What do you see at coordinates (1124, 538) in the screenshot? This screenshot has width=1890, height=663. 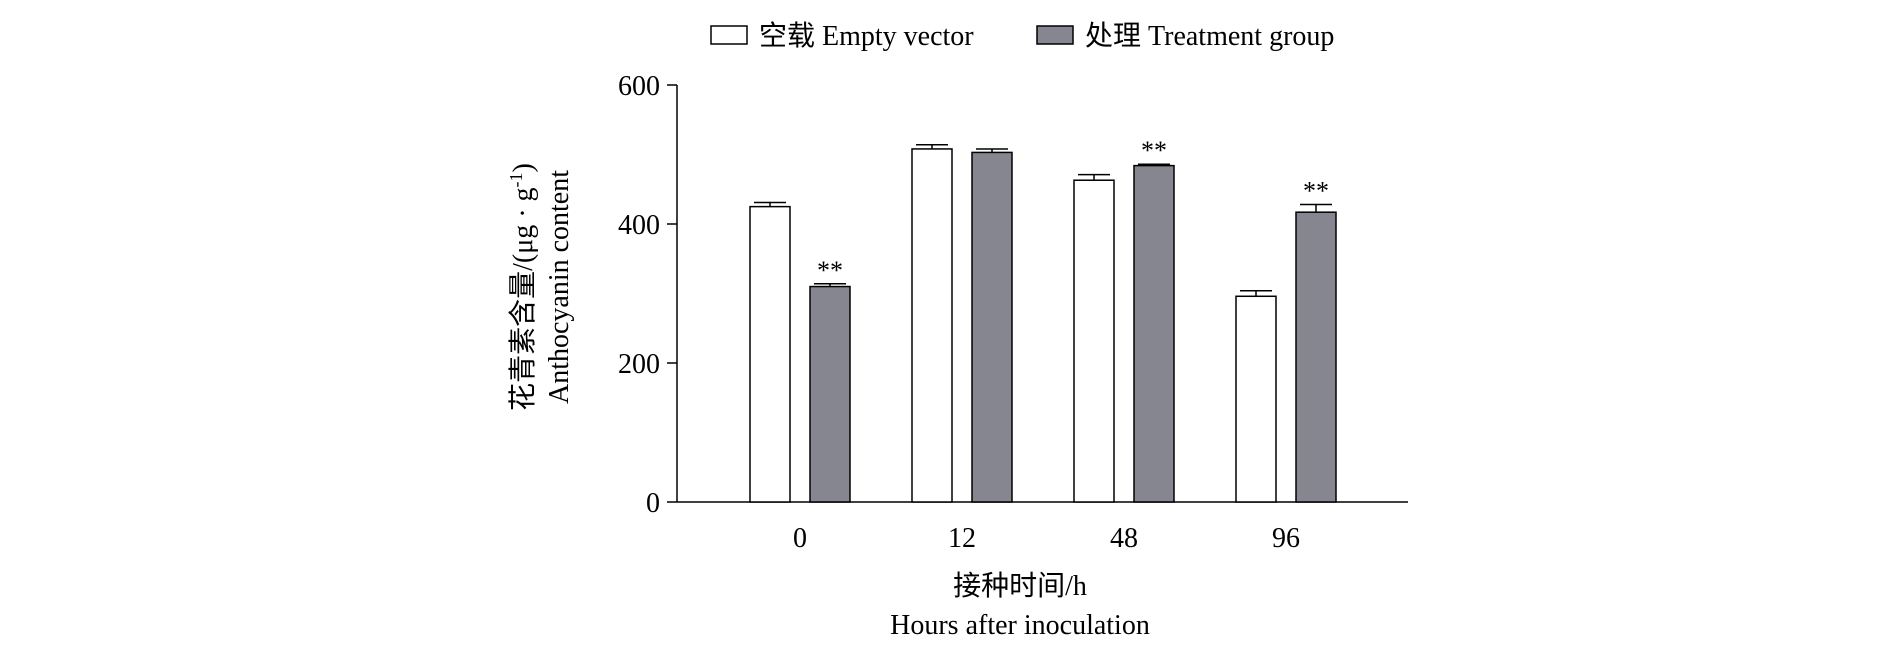 I see `x-tick-label: 48` at bounding box center [1124, 538].